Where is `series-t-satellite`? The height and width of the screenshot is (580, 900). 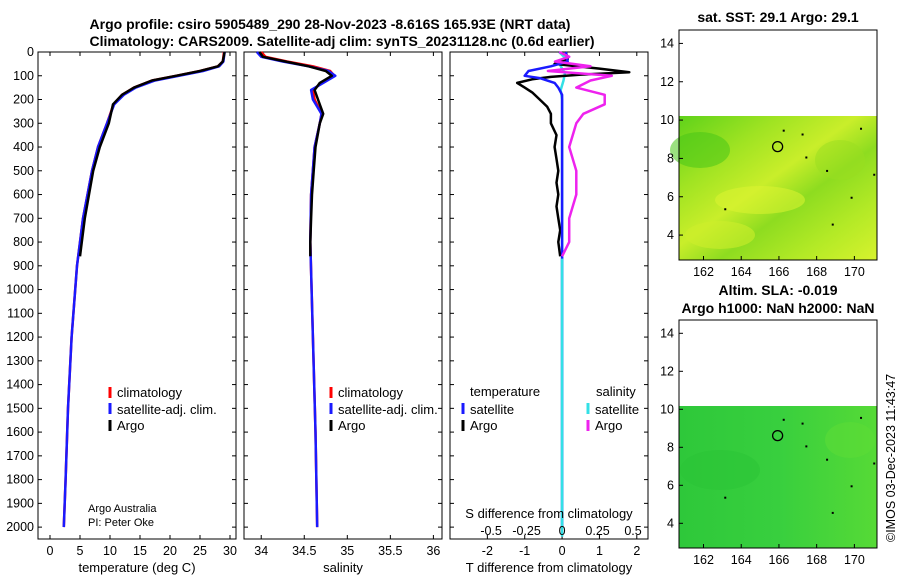 series-t-satellite is located at coordinates (546, 289).